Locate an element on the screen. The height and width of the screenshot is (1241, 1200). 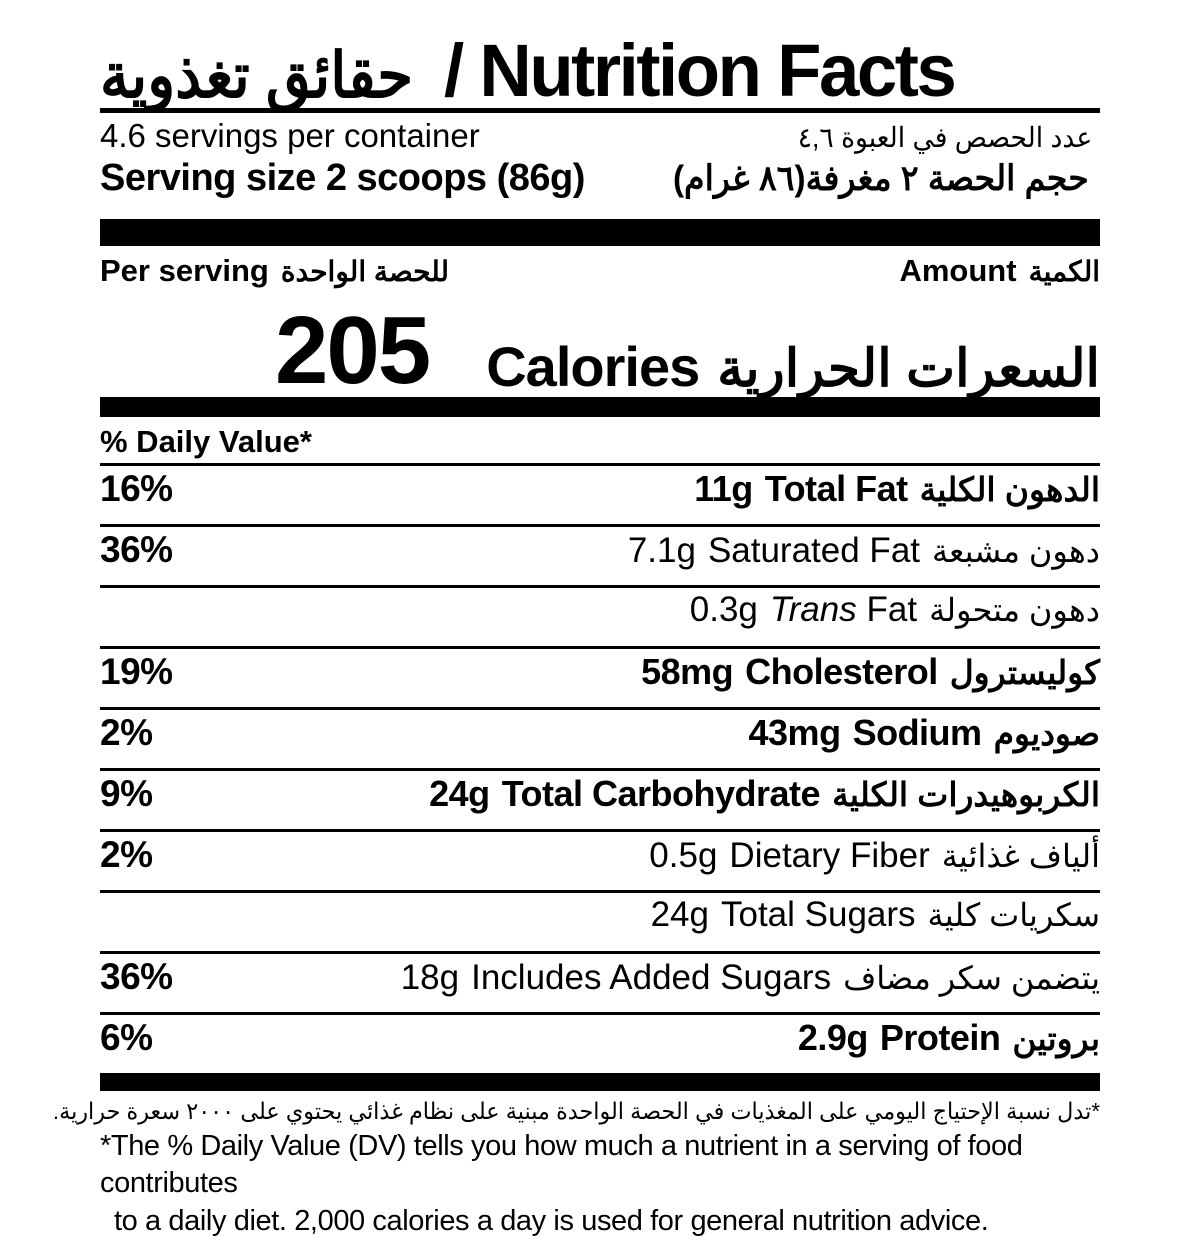
daily-value-divider is located at coordinates (600, 464).